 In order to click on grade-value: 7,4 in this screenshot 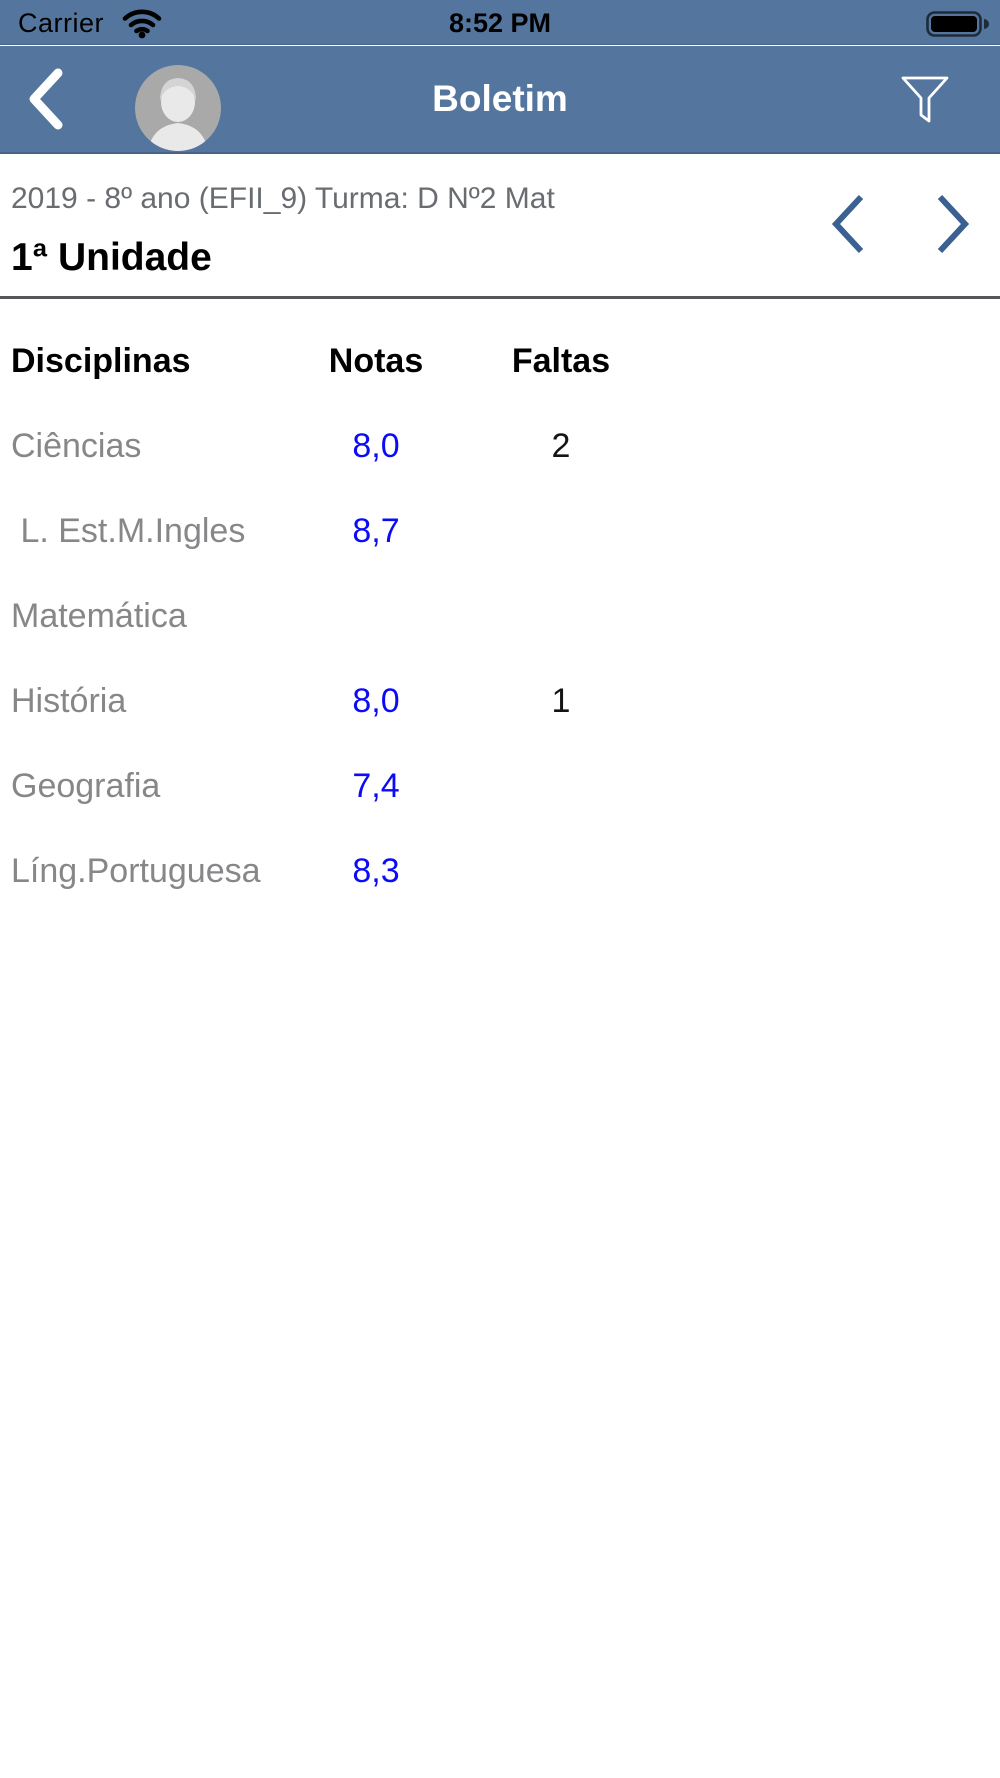, I will do `click(376, 786)`.